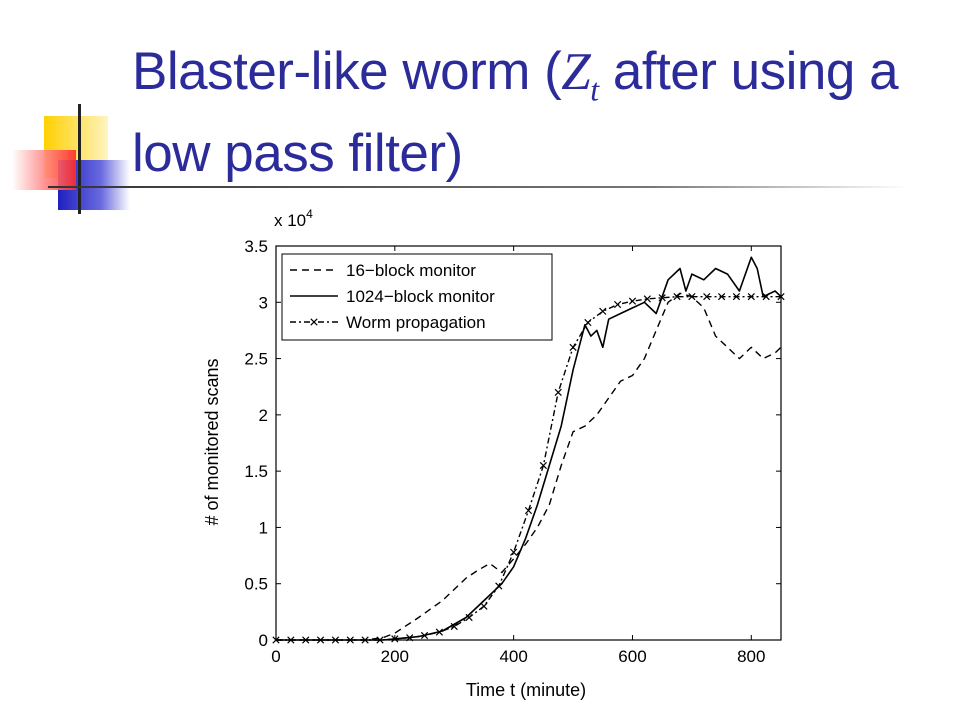 This screenshot has height=720, width=960. I want to click on legend-label: 1024−block monitor, so click(420, 296).